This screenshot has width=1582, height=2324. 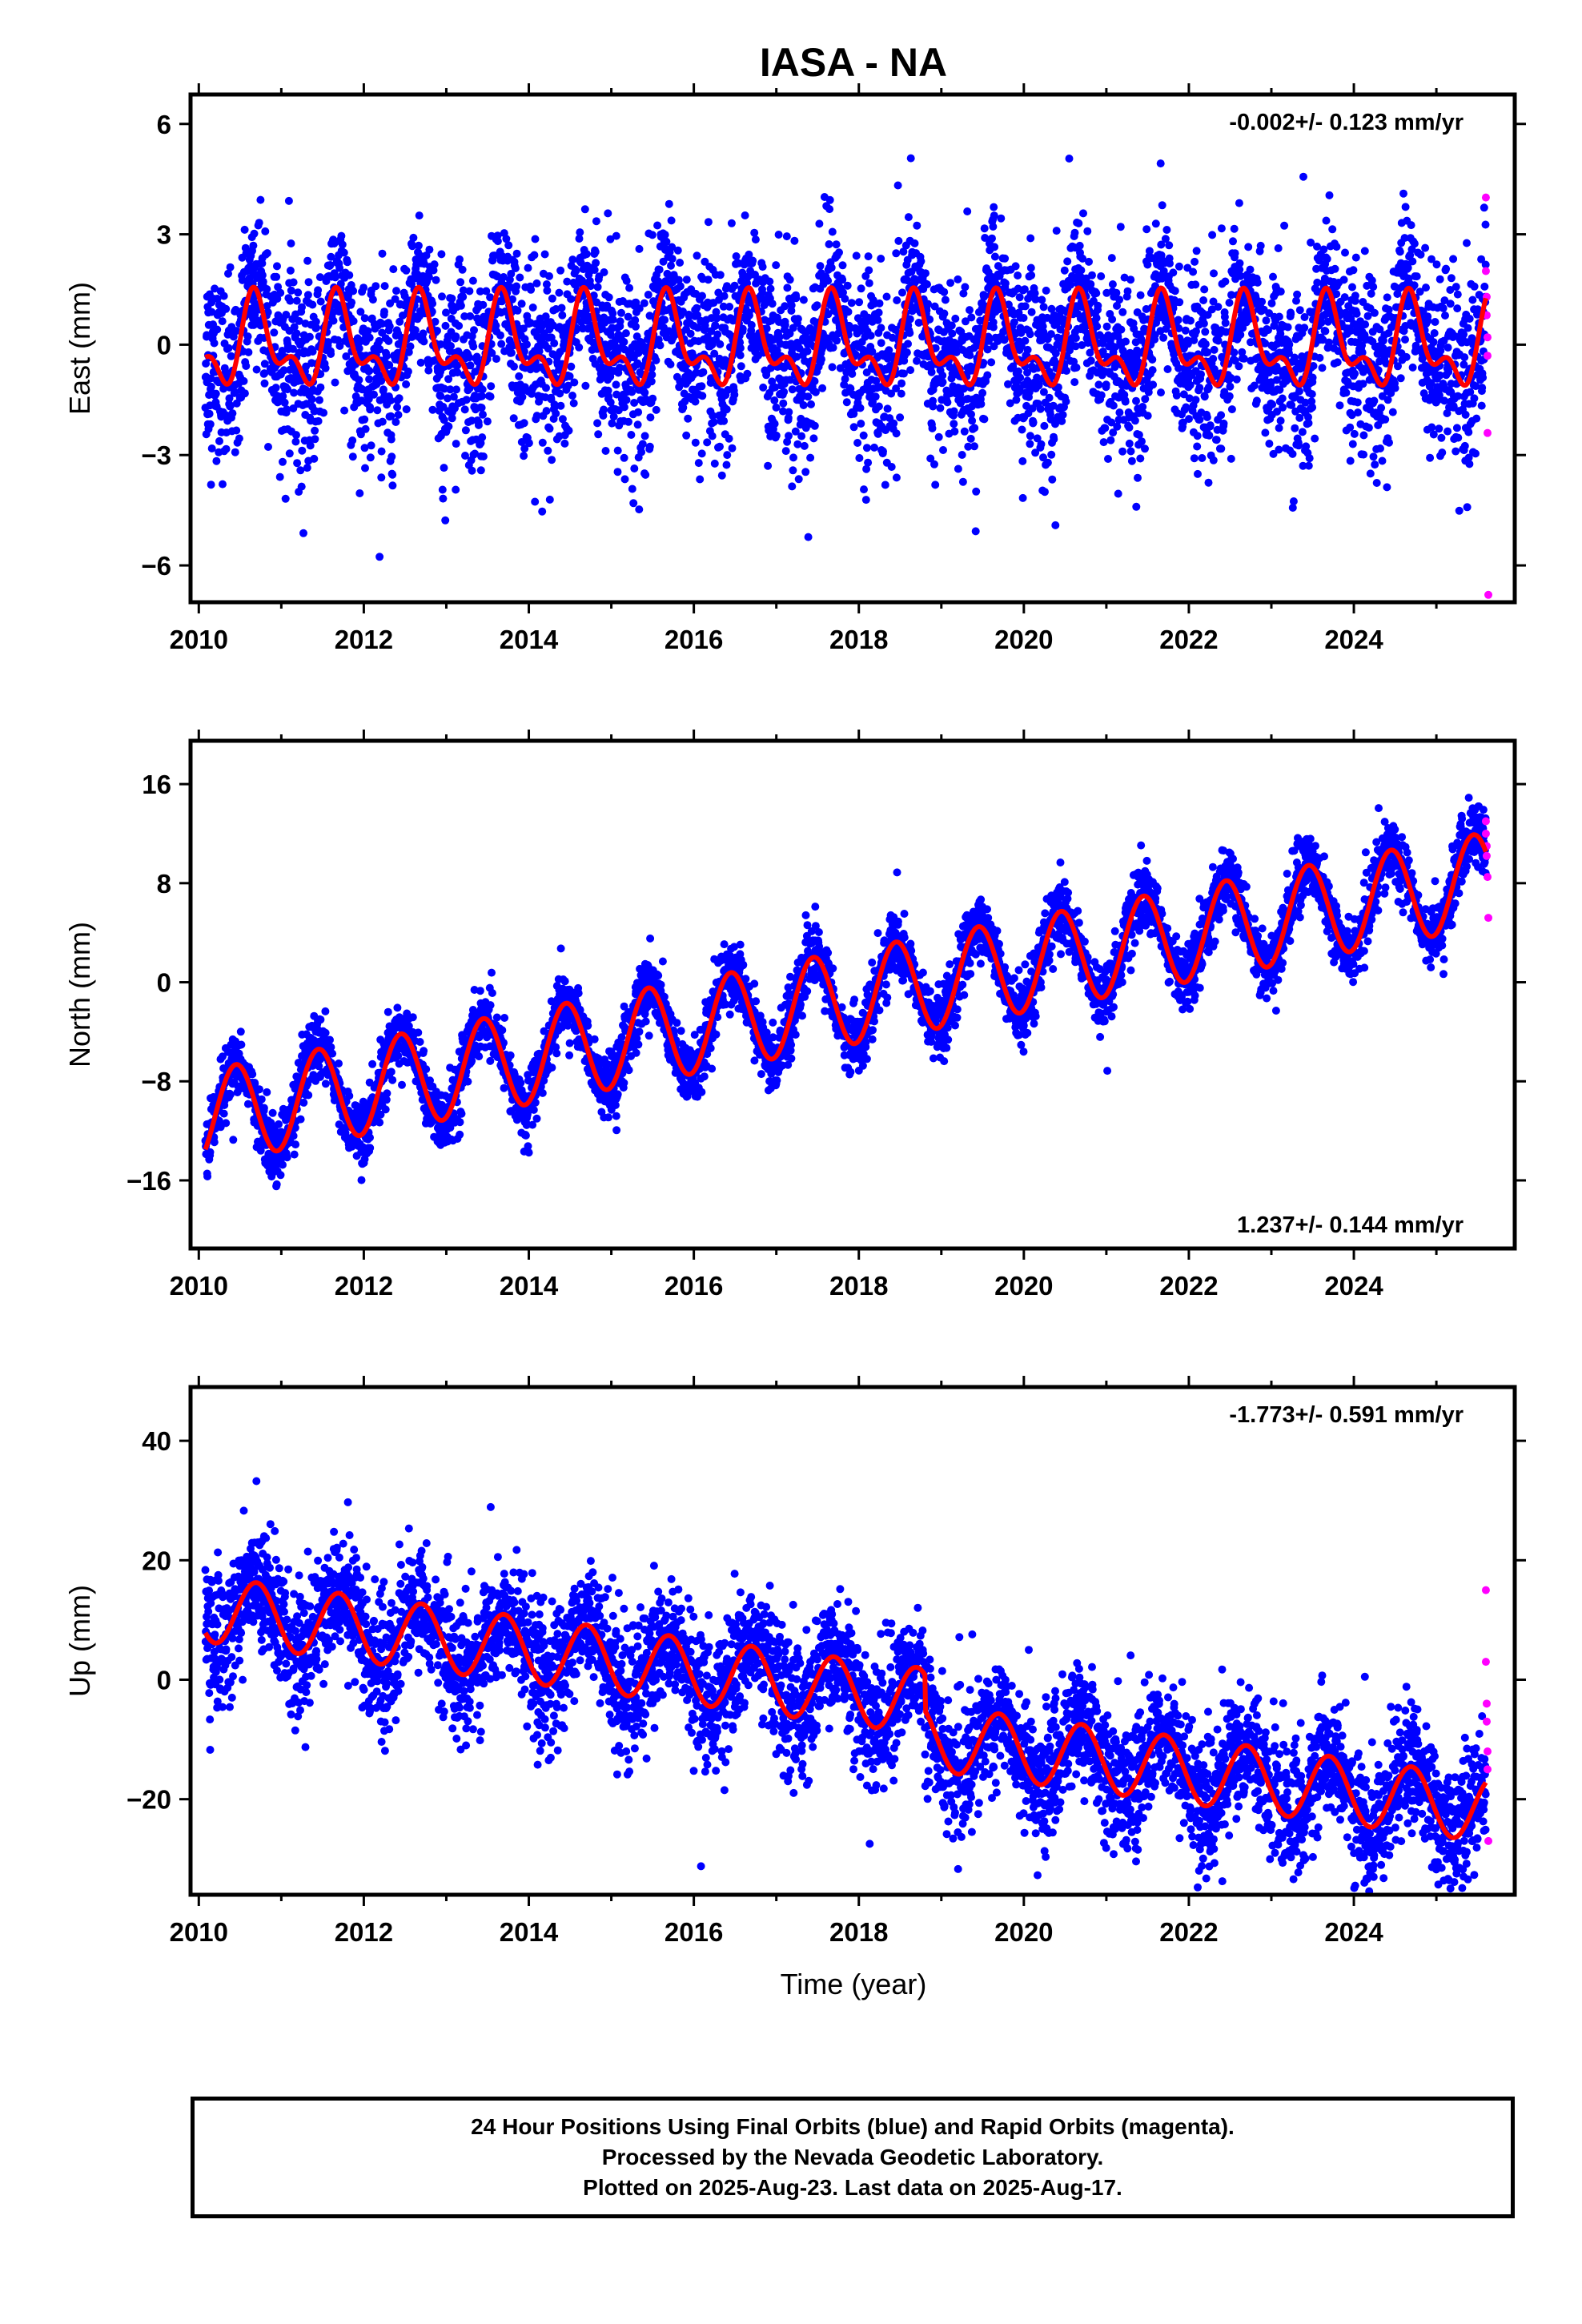 I want to click on x-tick-label: 2020, so click(x=1023, y=639).